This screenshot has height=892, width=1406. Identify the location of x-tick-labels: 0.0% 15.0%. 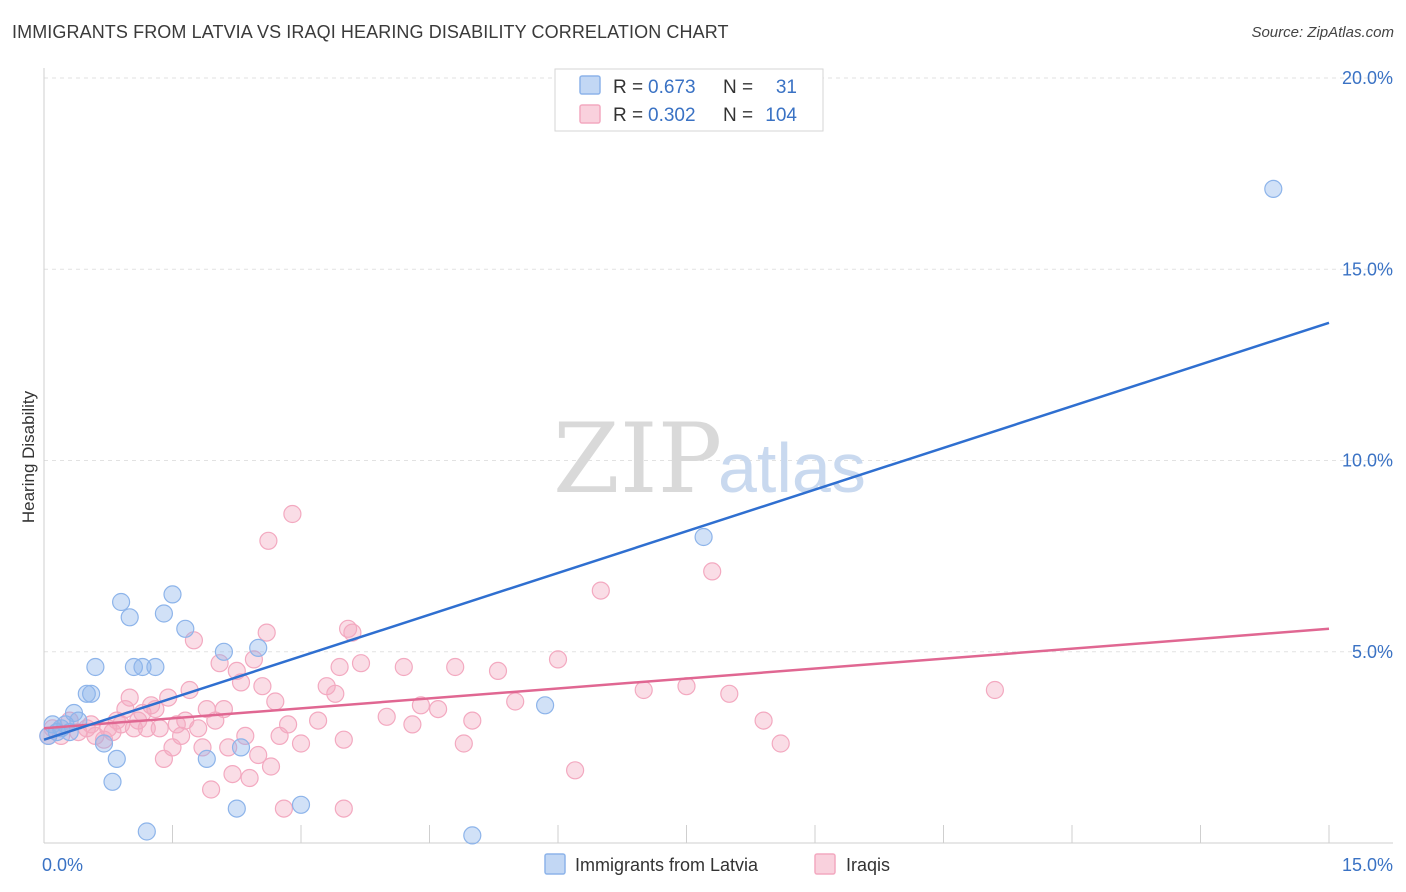
(717, 865).